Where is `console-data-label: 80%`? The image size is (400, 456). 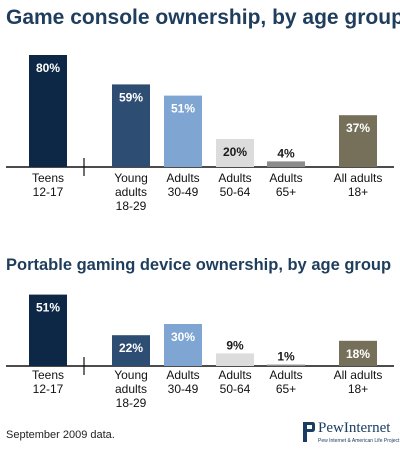 console-data-label: 80% is located at coordinates (48, 68).